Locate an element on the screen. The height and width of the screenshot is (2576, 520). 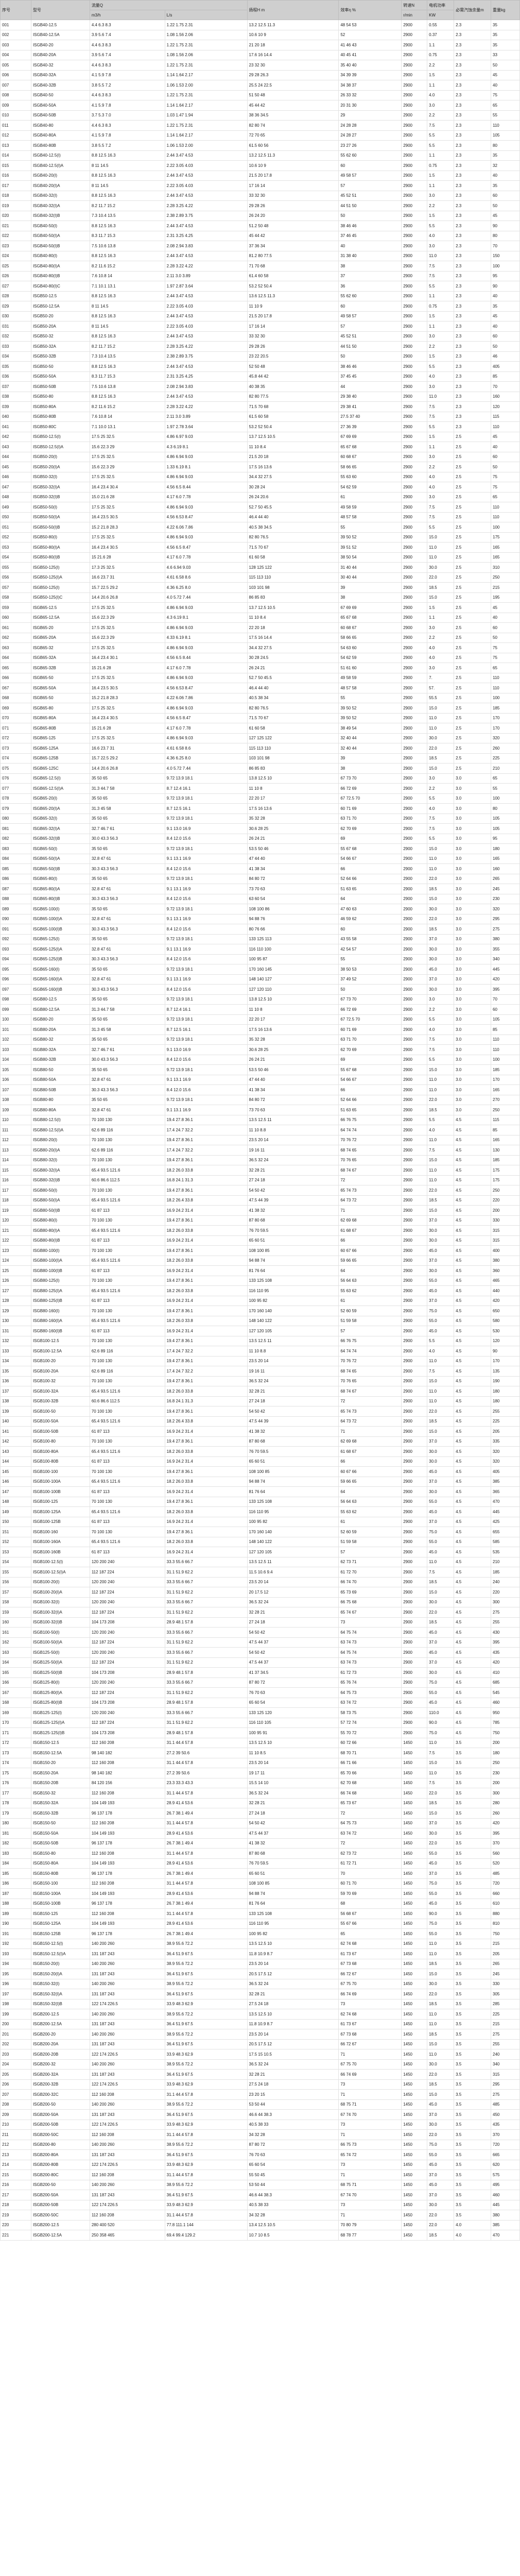
cell-efficiency: 62 73 72 is located at coordinates (370, 1853).